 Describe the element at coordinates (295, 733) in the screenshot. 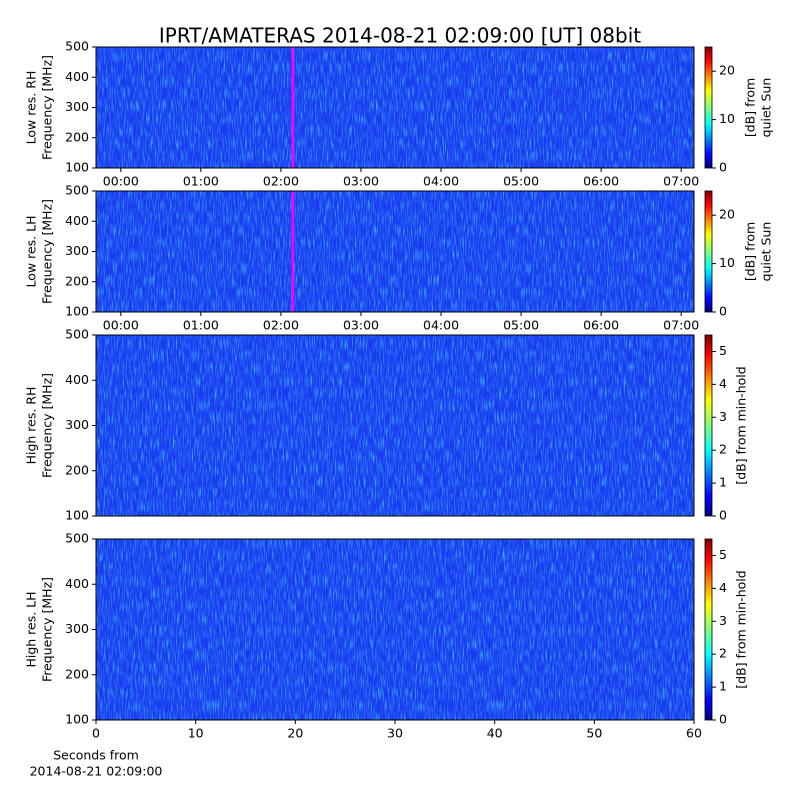

I see `x-tick-label: 20` at that location.